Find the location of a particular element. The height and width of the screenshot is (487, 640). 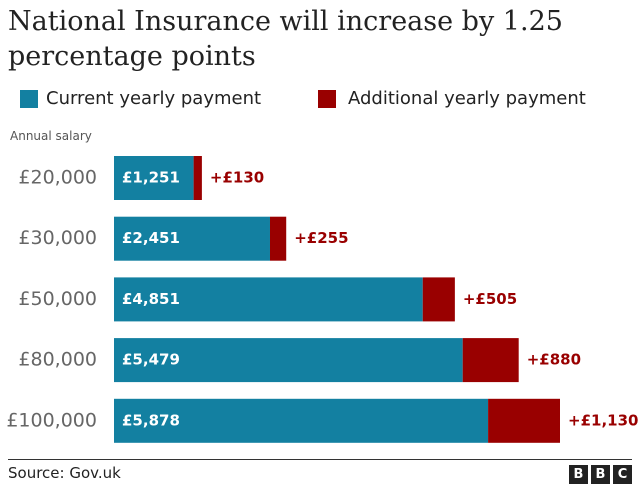

data-label-current: £1,251 is located at coordinates (151, 178).